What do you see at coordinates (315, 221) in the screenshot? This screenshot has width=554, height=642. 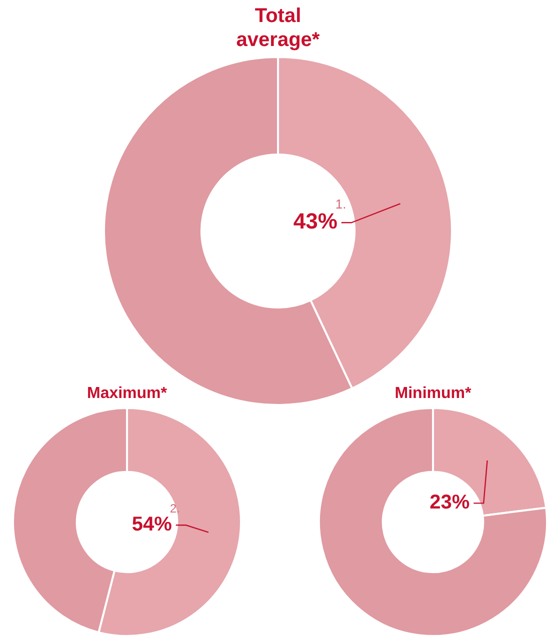 I see `data-label: 43%` at bounding box center [315, 221].